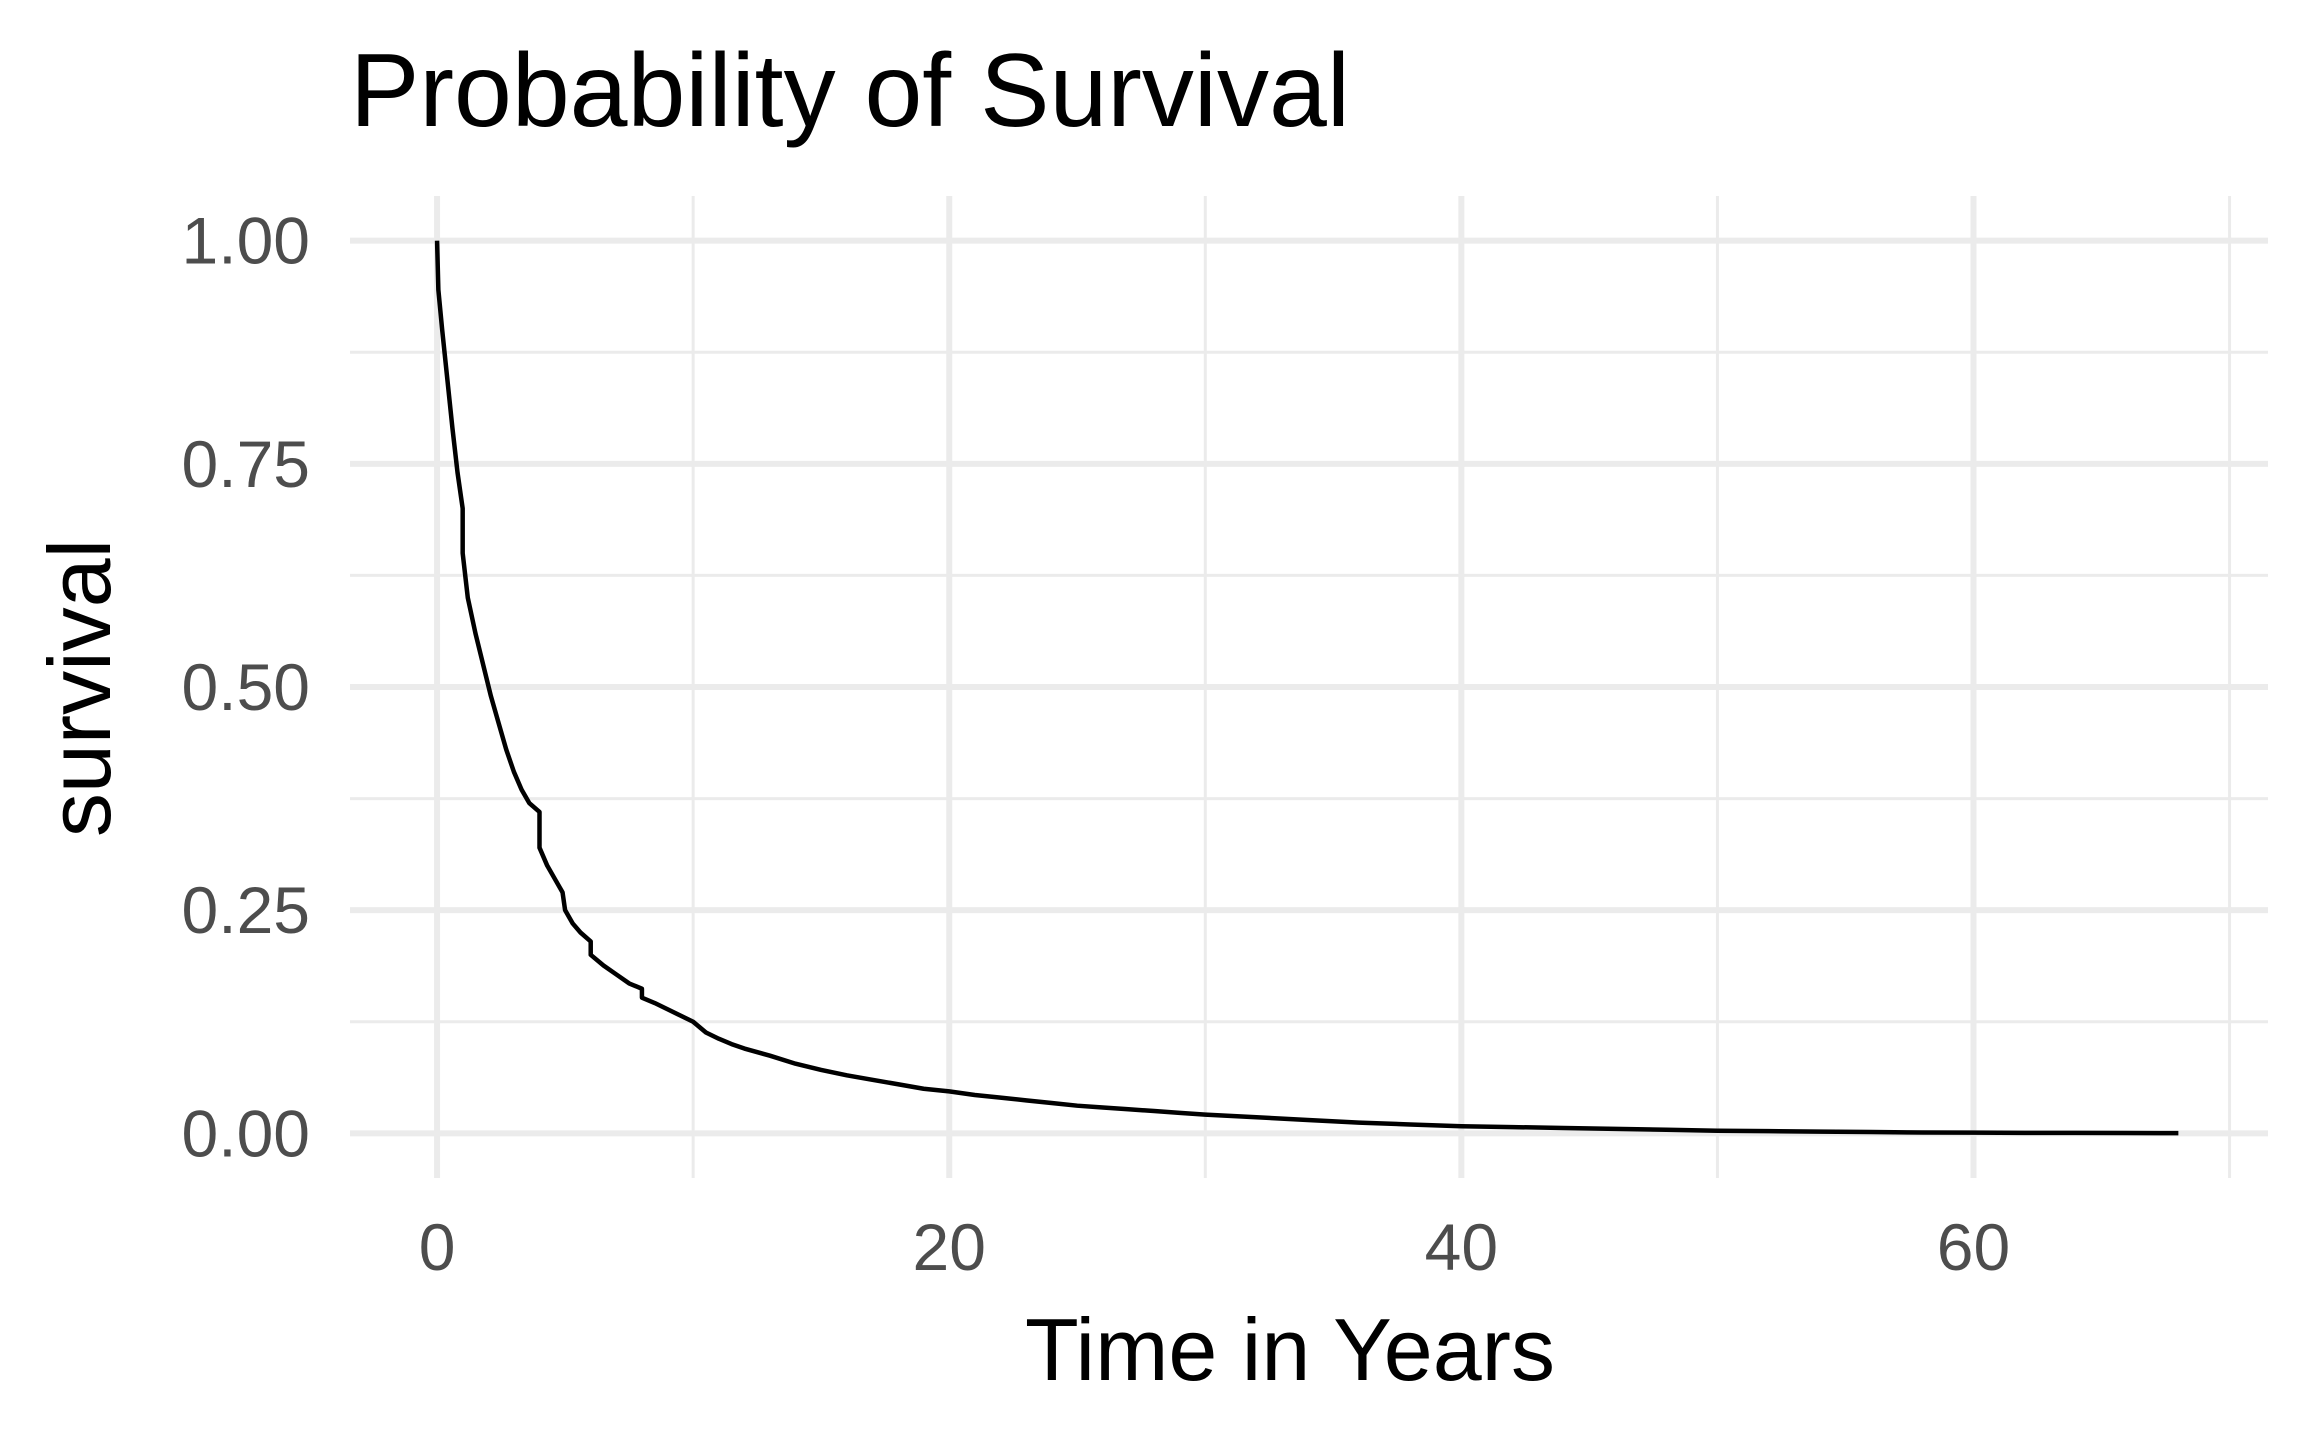 The image size is (2304, 1445). I want to click on x-tick-label-1: 20, so click(949, 1247).